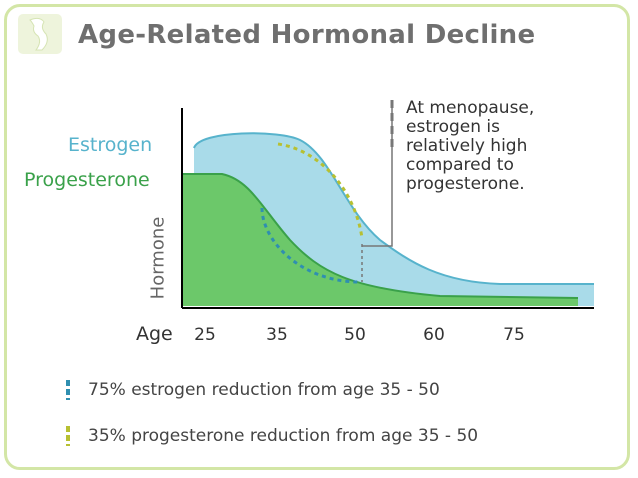 This screenshot has width=638, height=478. What do you see at coordinates (277, 335) in the screenshot?
I see `x-tick-label: 35` at bounding box center [277, 335].